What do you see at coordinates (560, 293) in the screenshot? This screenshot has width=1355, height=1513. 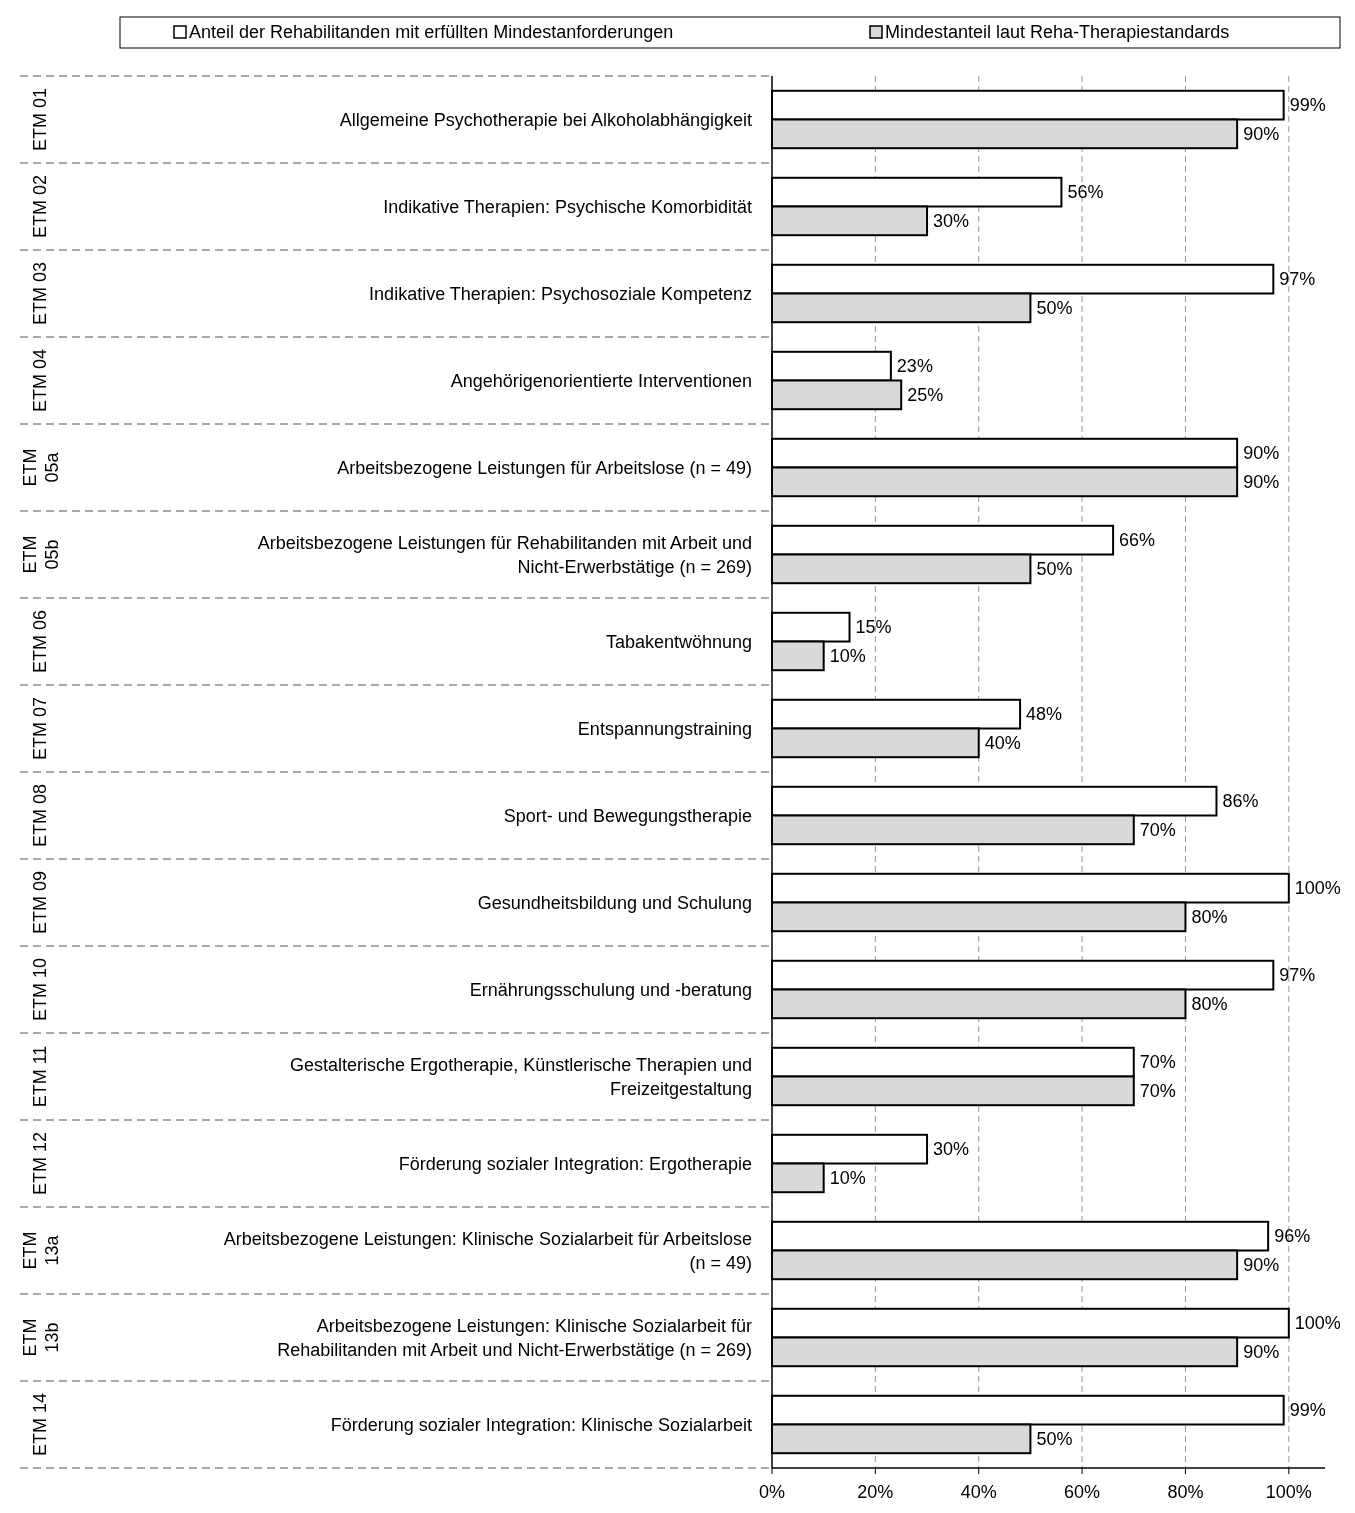 I see `y-tick-label: Indikative Therapien: Psychosoziale Kompetenz` at bounding box center [560, 293].